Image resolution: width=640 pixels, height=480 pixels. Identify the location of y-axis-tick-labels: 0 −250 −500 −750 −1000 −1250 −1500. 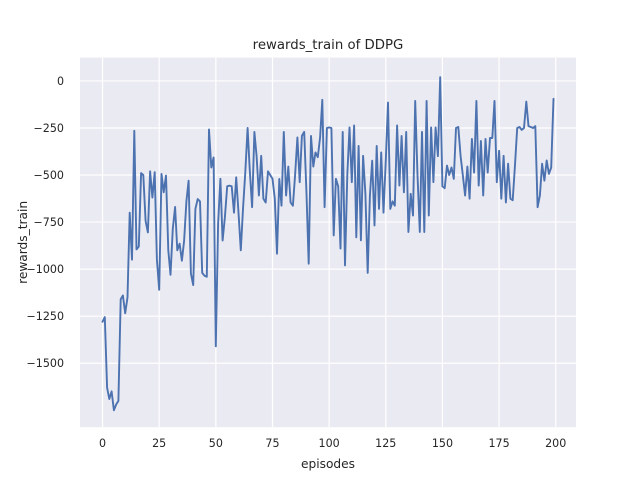
(45, 222).